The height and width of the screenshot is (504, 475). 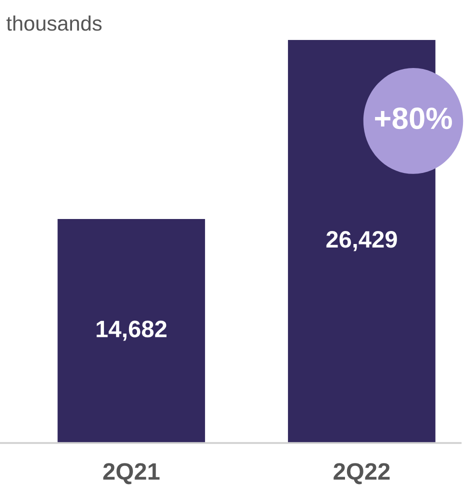 I want to click on chart-subtitle: thousands, so click(x=54, y=23).